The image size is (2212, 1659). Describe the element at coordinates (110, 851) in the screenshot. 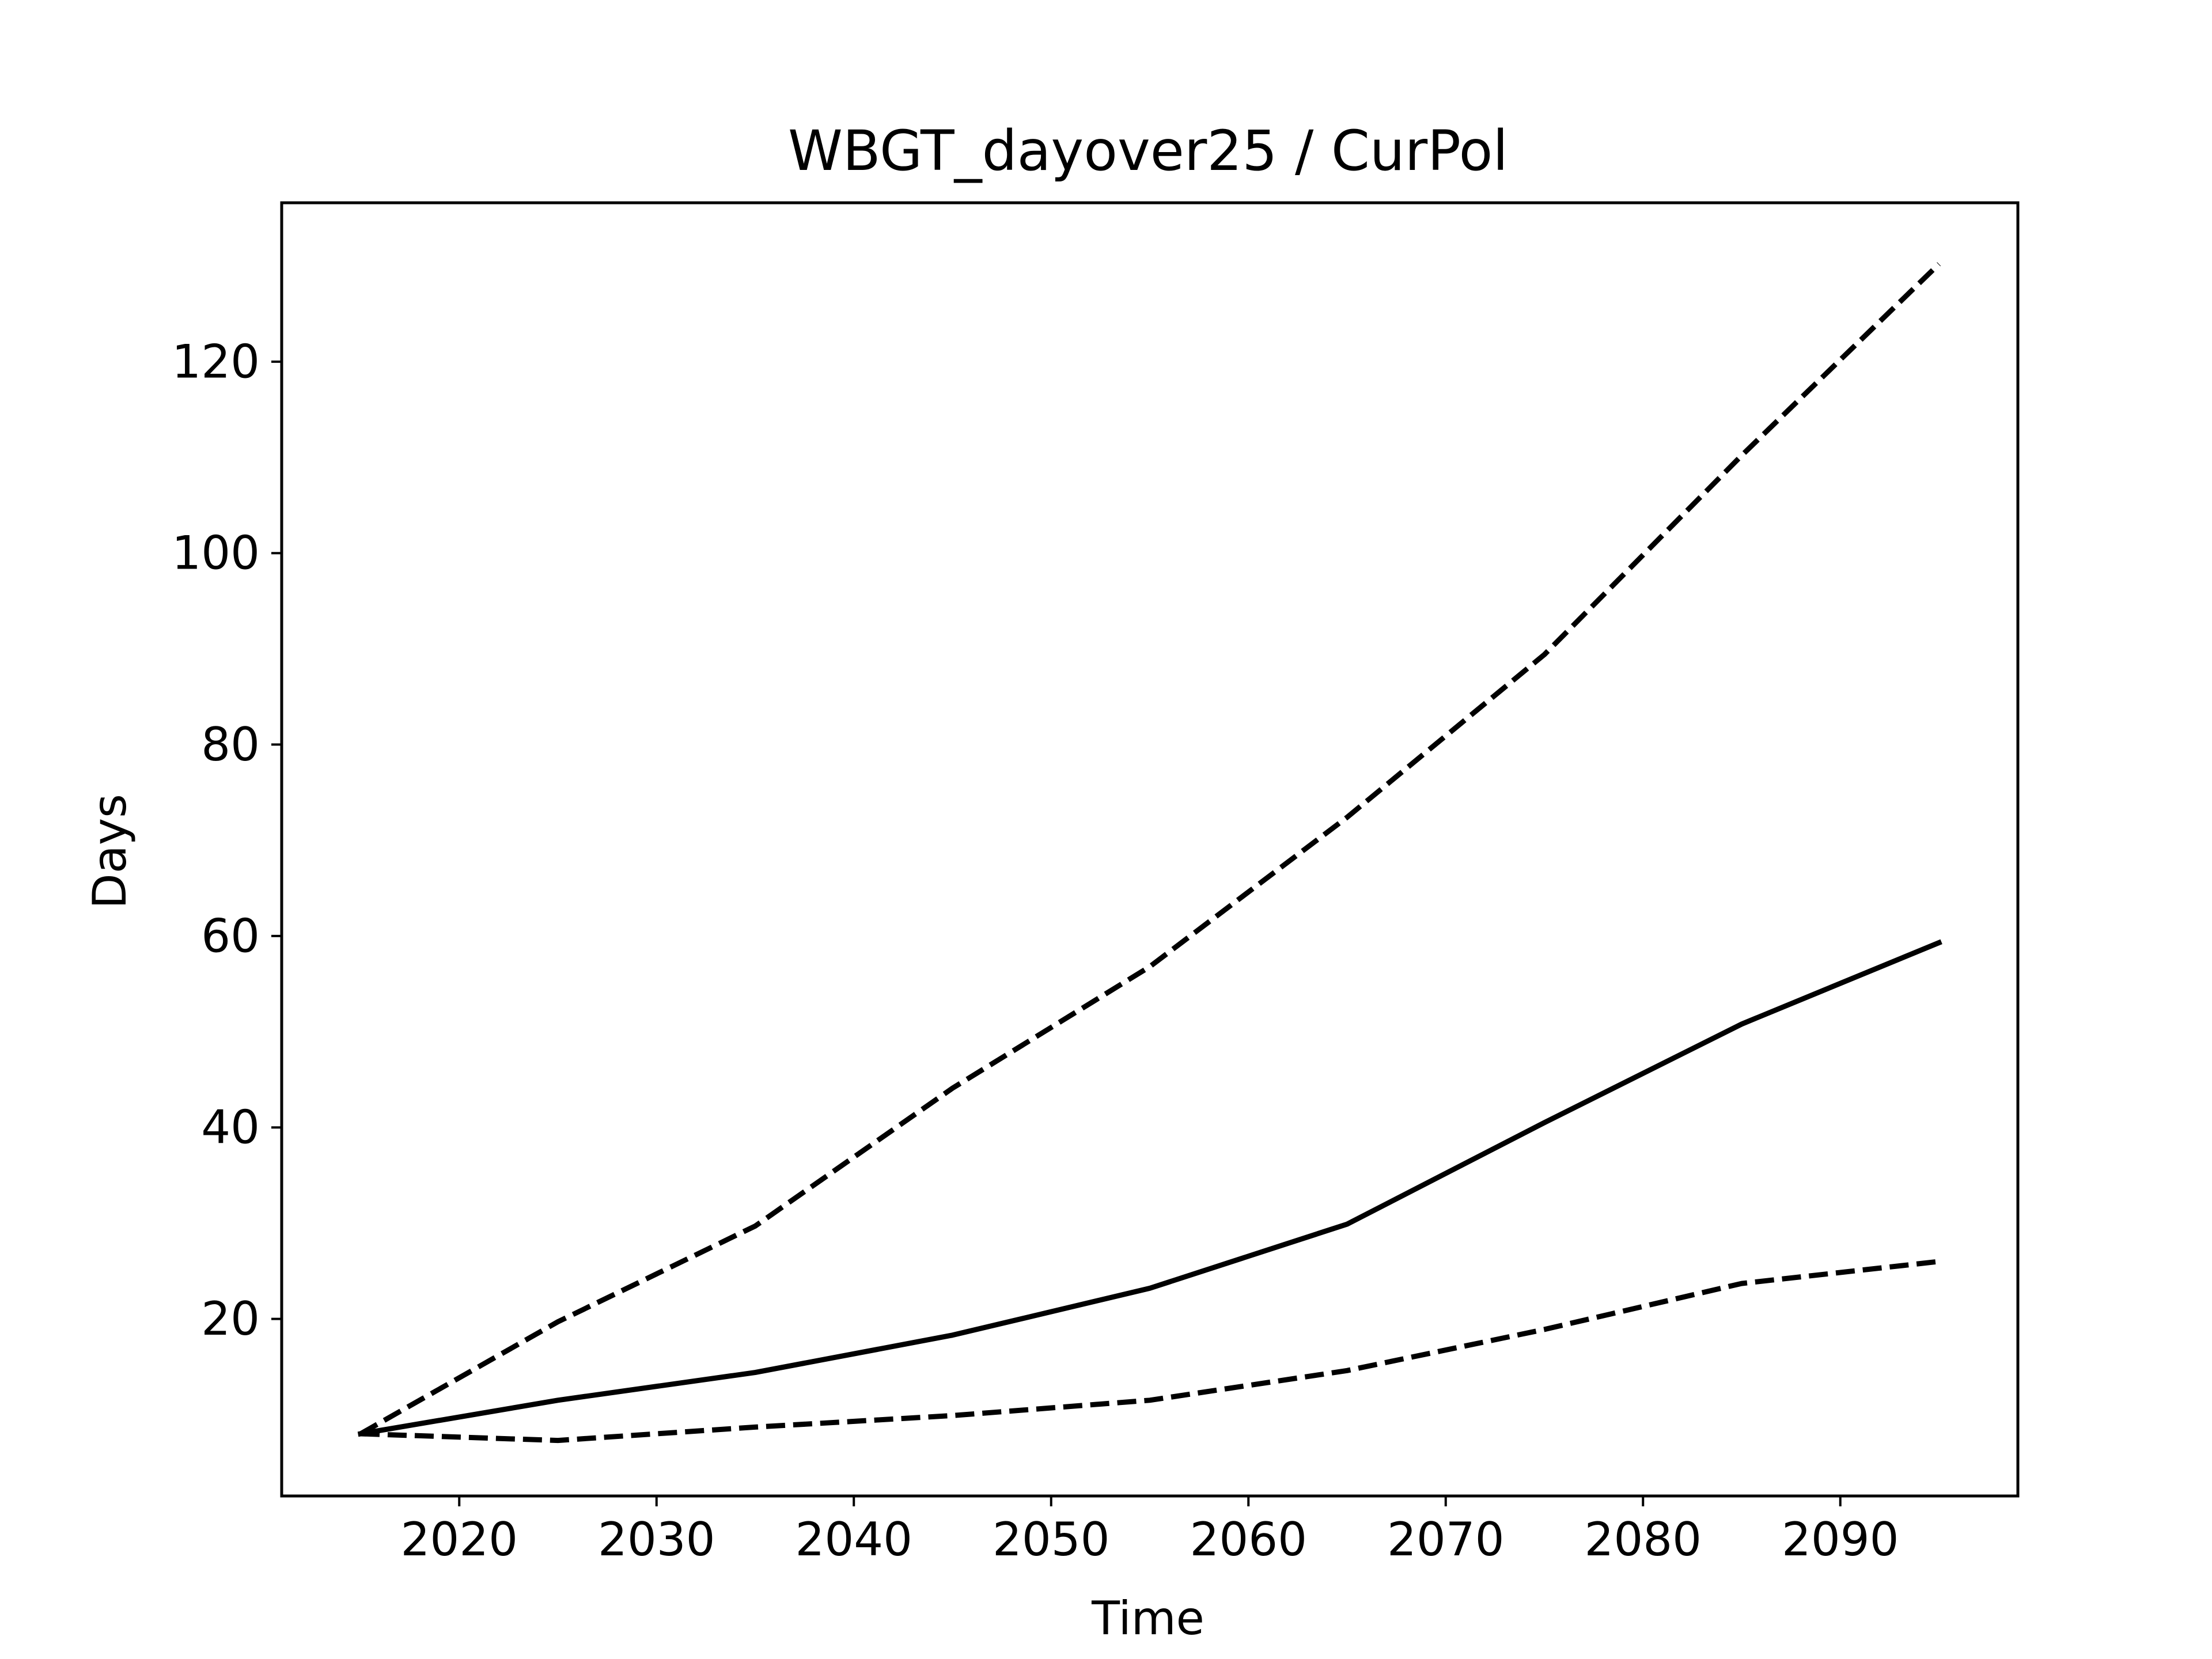

I see `y-axis-label: Days` at that location.